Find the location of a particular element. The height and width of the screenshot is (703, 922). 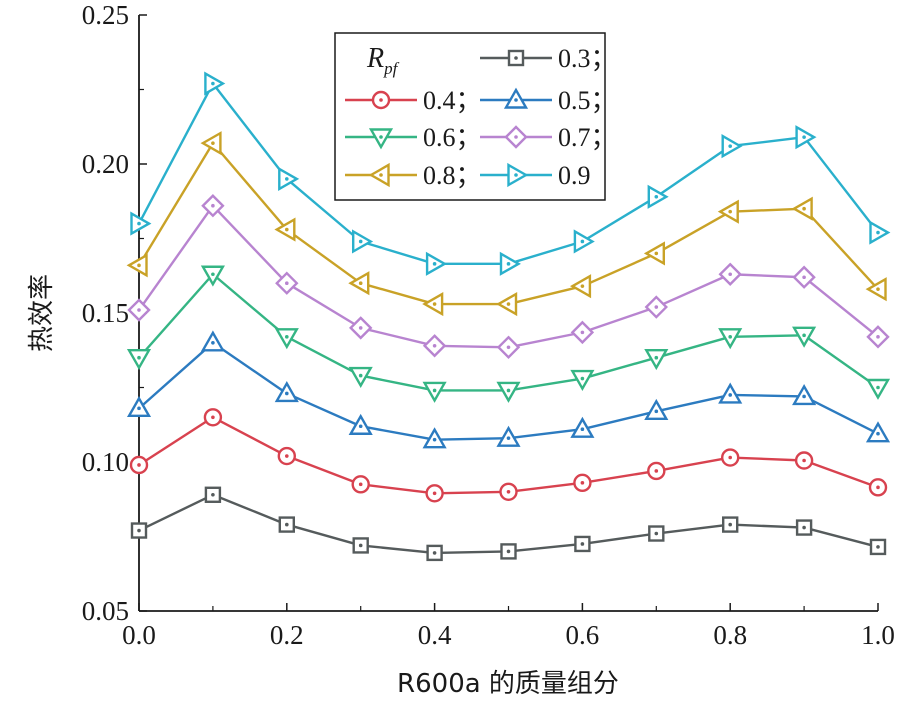

legend-entries: 0.3； 0.4； 0.5； 0.6； 0.7； 0.8； 0.9 is located at coordinates (481, 117).